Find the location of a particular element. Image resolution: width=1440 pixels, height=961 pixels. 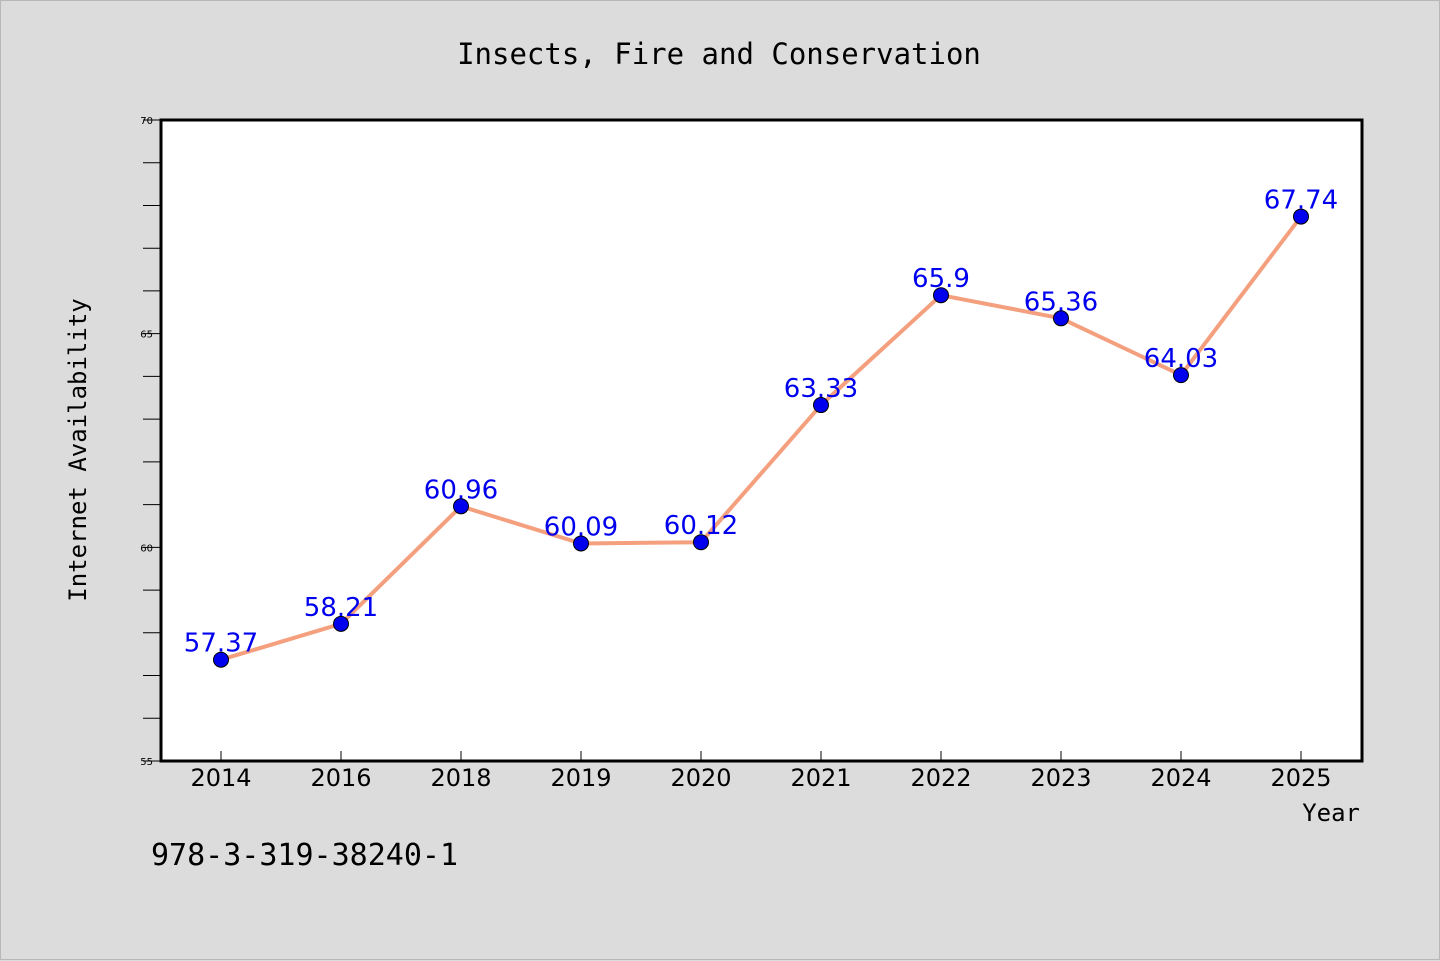

chart-title: Insects, Fire and Conservation is located at coordinates (719, 54).